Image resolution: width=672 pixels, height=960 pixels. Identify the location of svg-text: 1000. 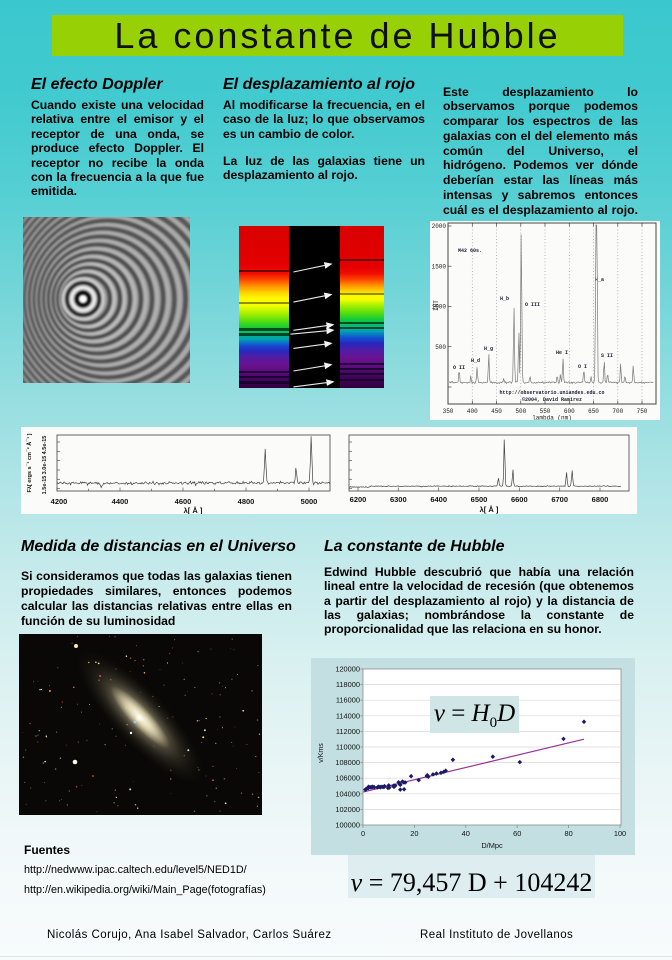
(439, 307).